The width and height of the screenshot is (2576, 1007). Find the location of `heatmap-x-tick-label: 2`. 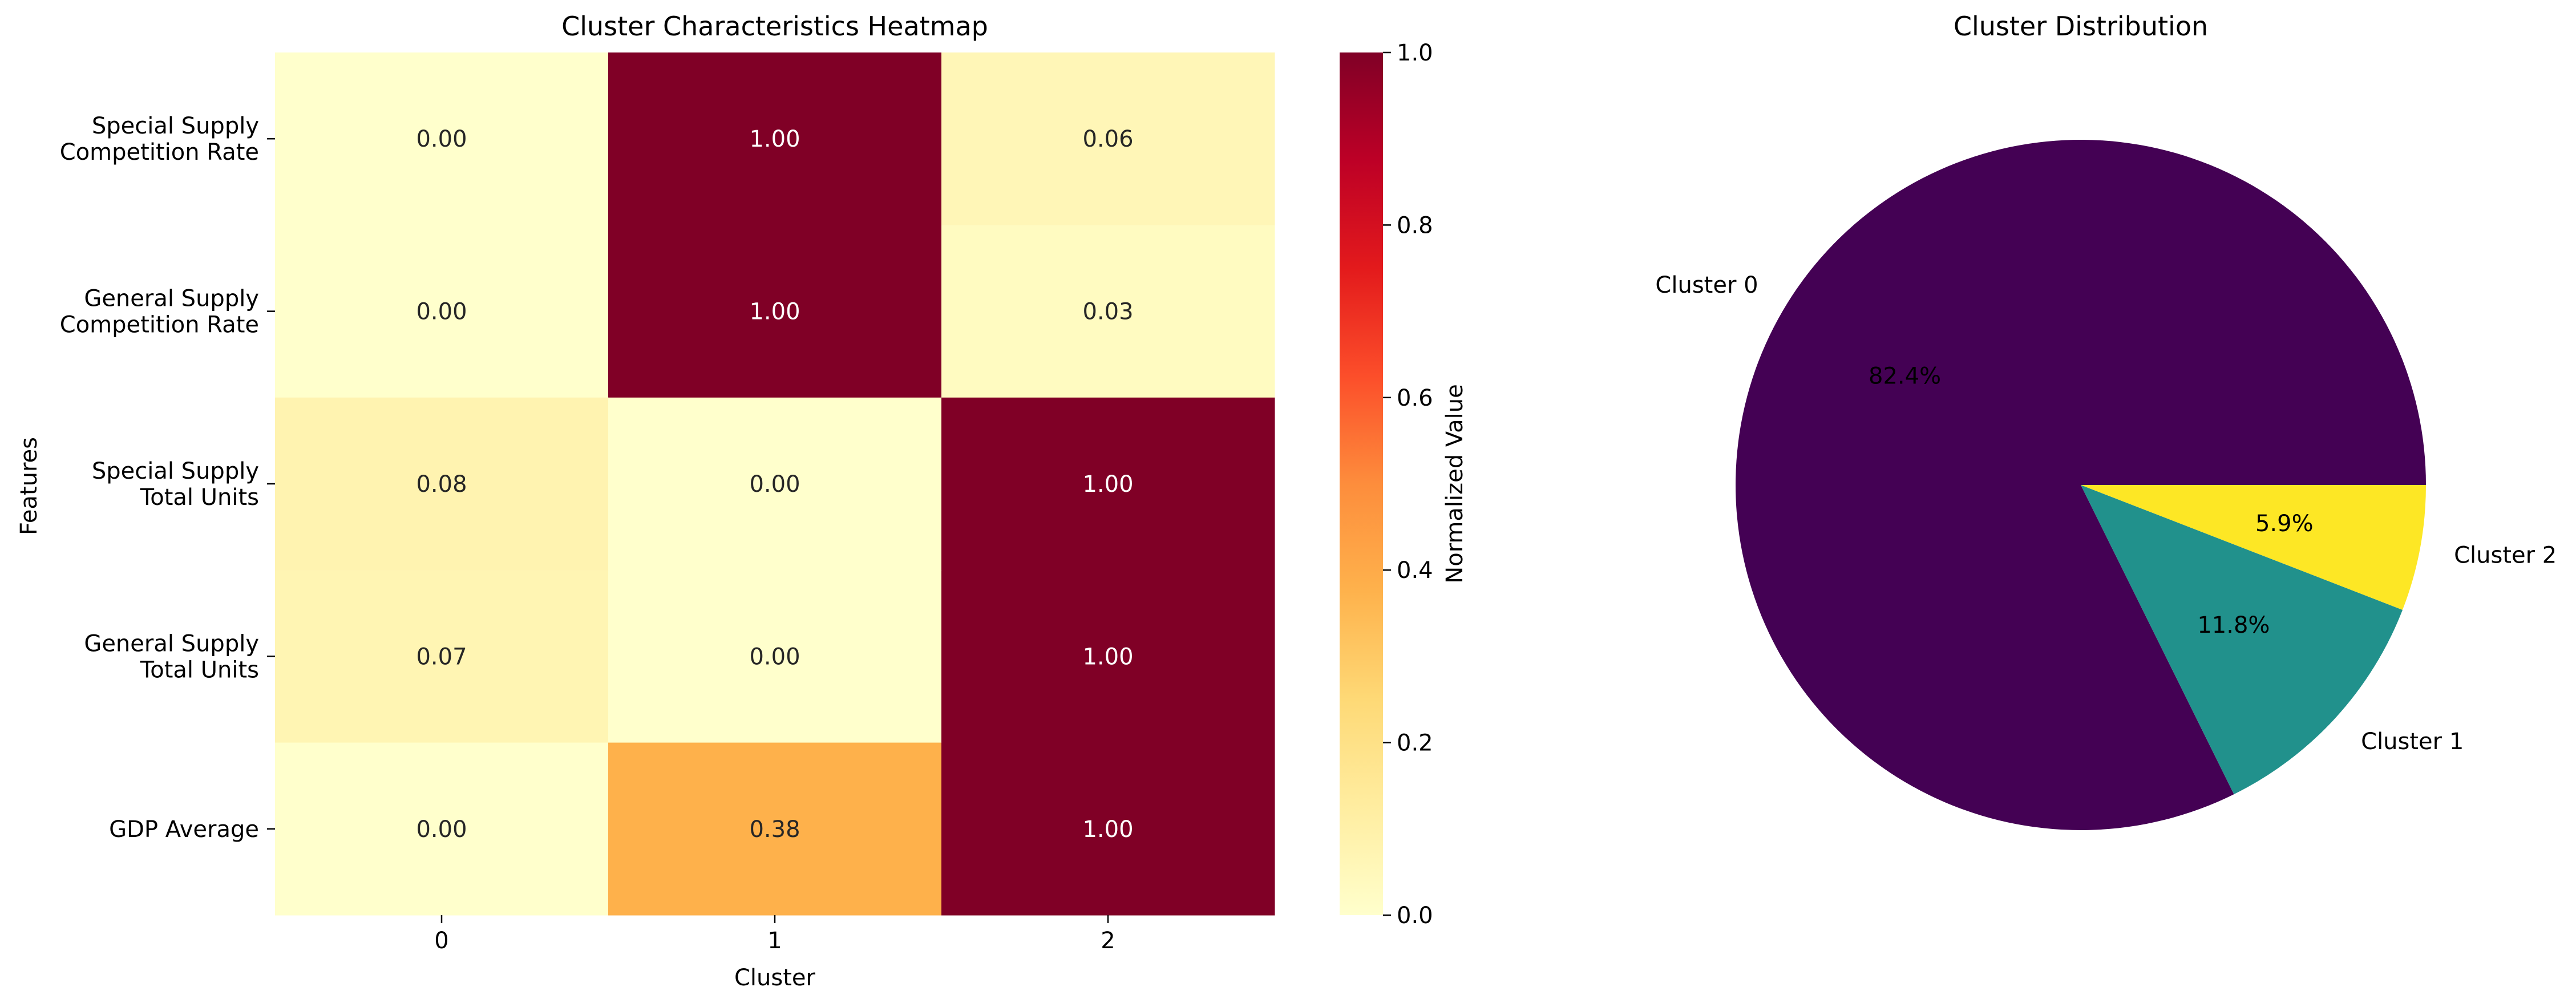

heatmap-x-tick-label: 2 is located at coordinates (1108, 941).